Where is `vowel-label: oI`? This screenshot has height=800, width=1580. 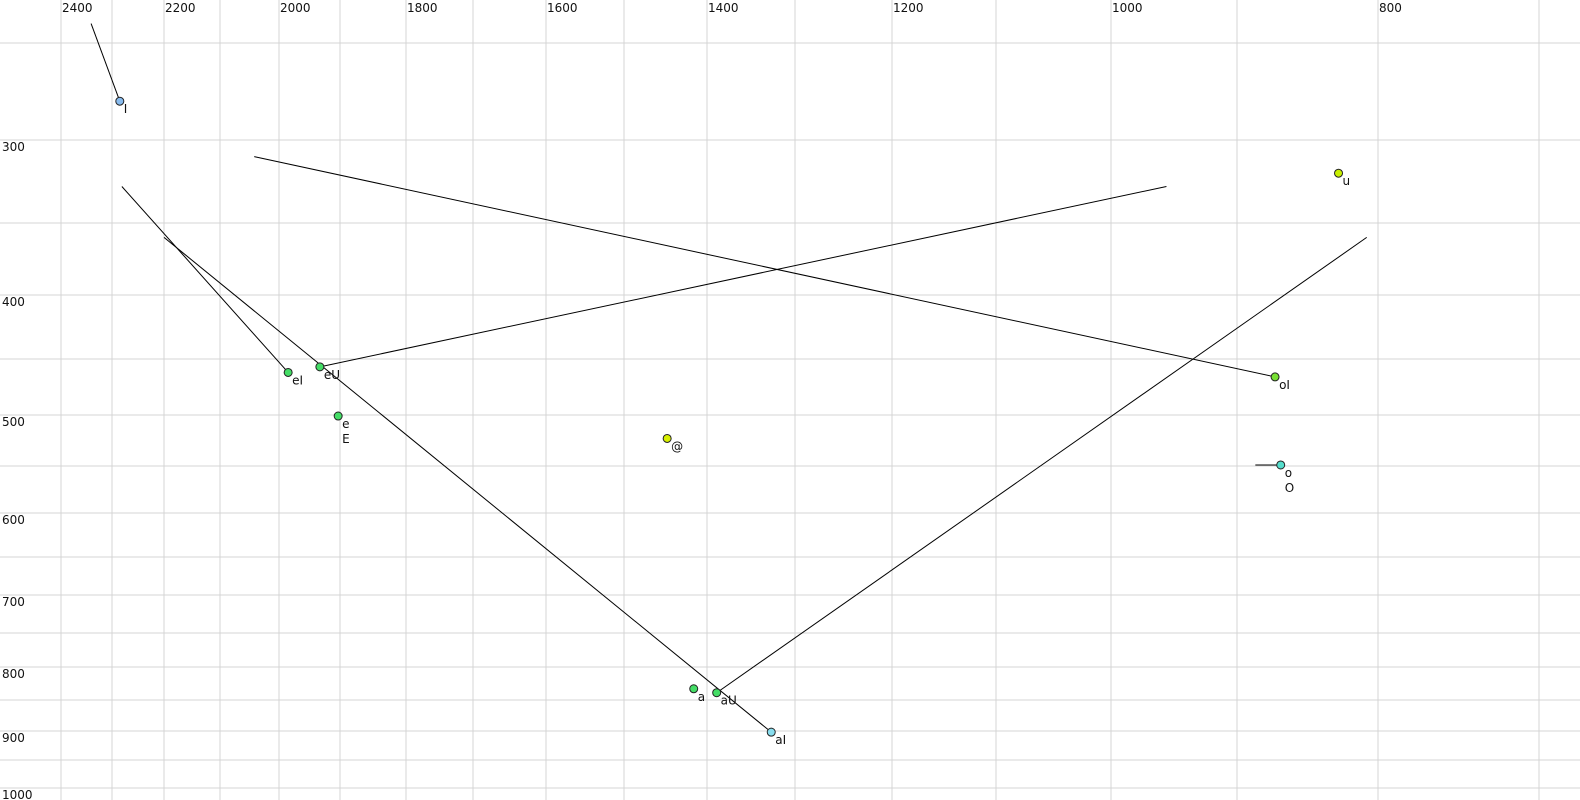 vowel-label: oI is located at coordinates (1284, 385).